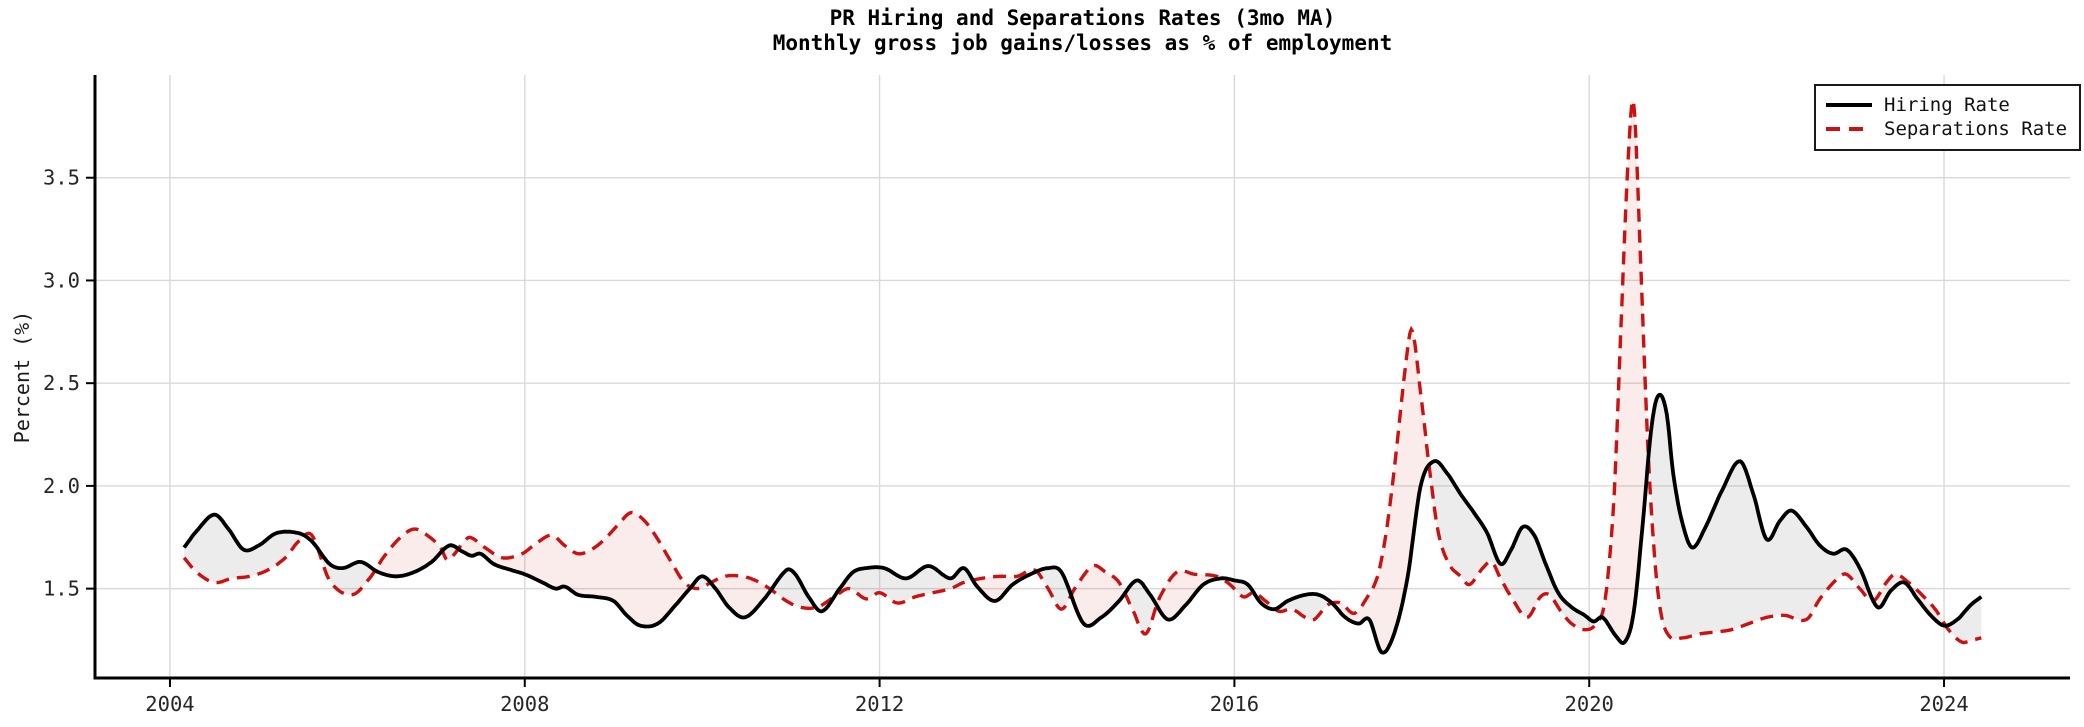 The image size is (2084, 727). What do you see at coordinates (61, 280) in the screenshot?
I see `y-tick-label: 3.0` at bounding box center [61, 280].